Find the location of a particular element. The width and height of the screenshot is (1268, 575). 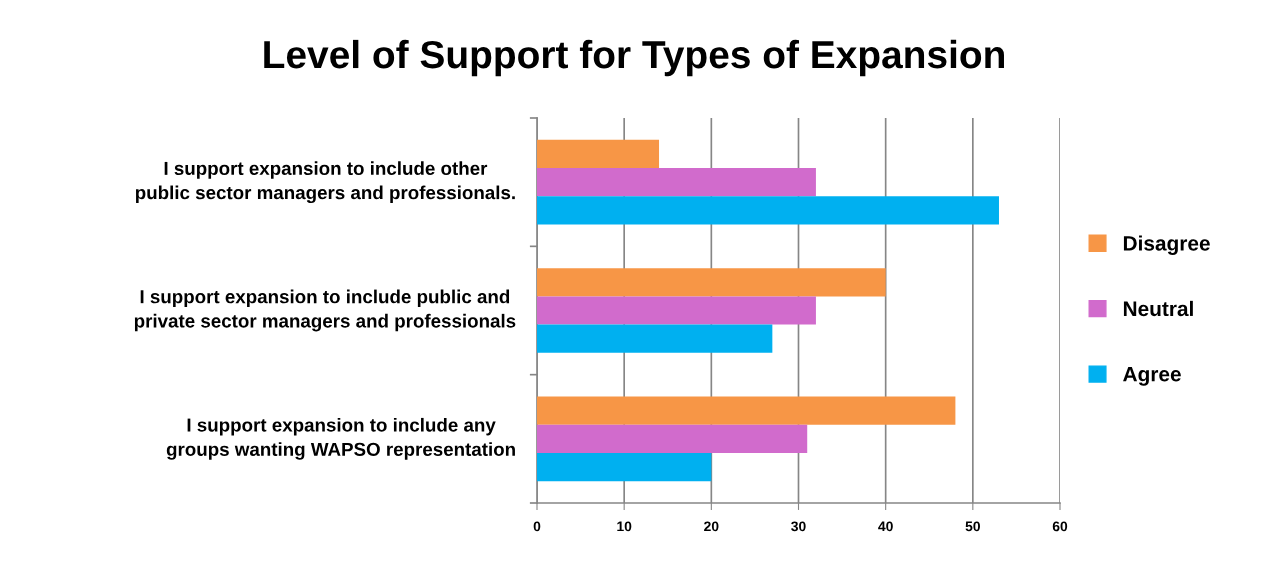

x-tick-label: 30 is located at coordinates (798, 526).